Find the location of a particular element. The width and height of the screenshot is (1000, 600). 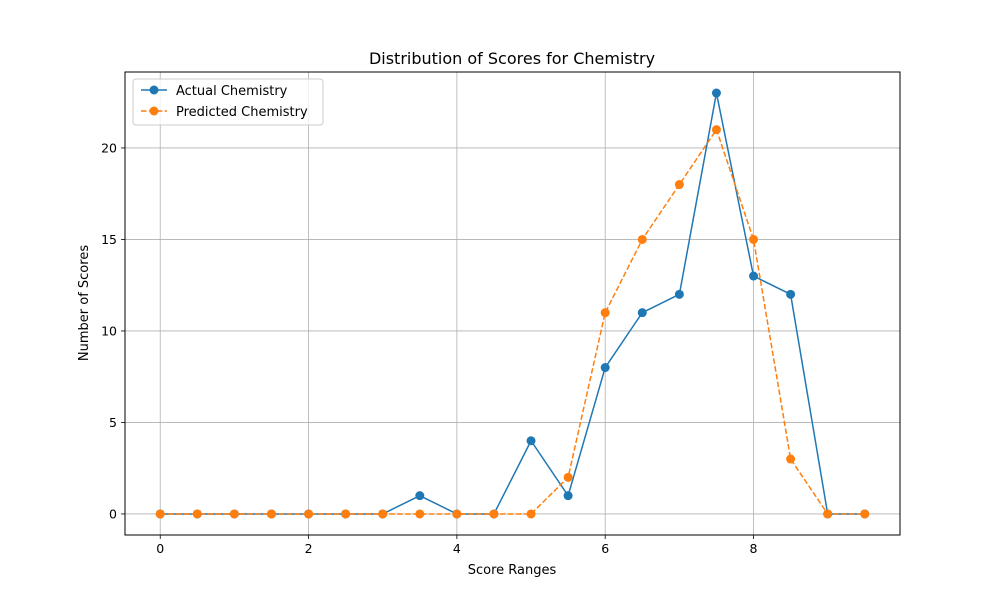

y-tick-label: 0 is located at coordinates (113, 513).